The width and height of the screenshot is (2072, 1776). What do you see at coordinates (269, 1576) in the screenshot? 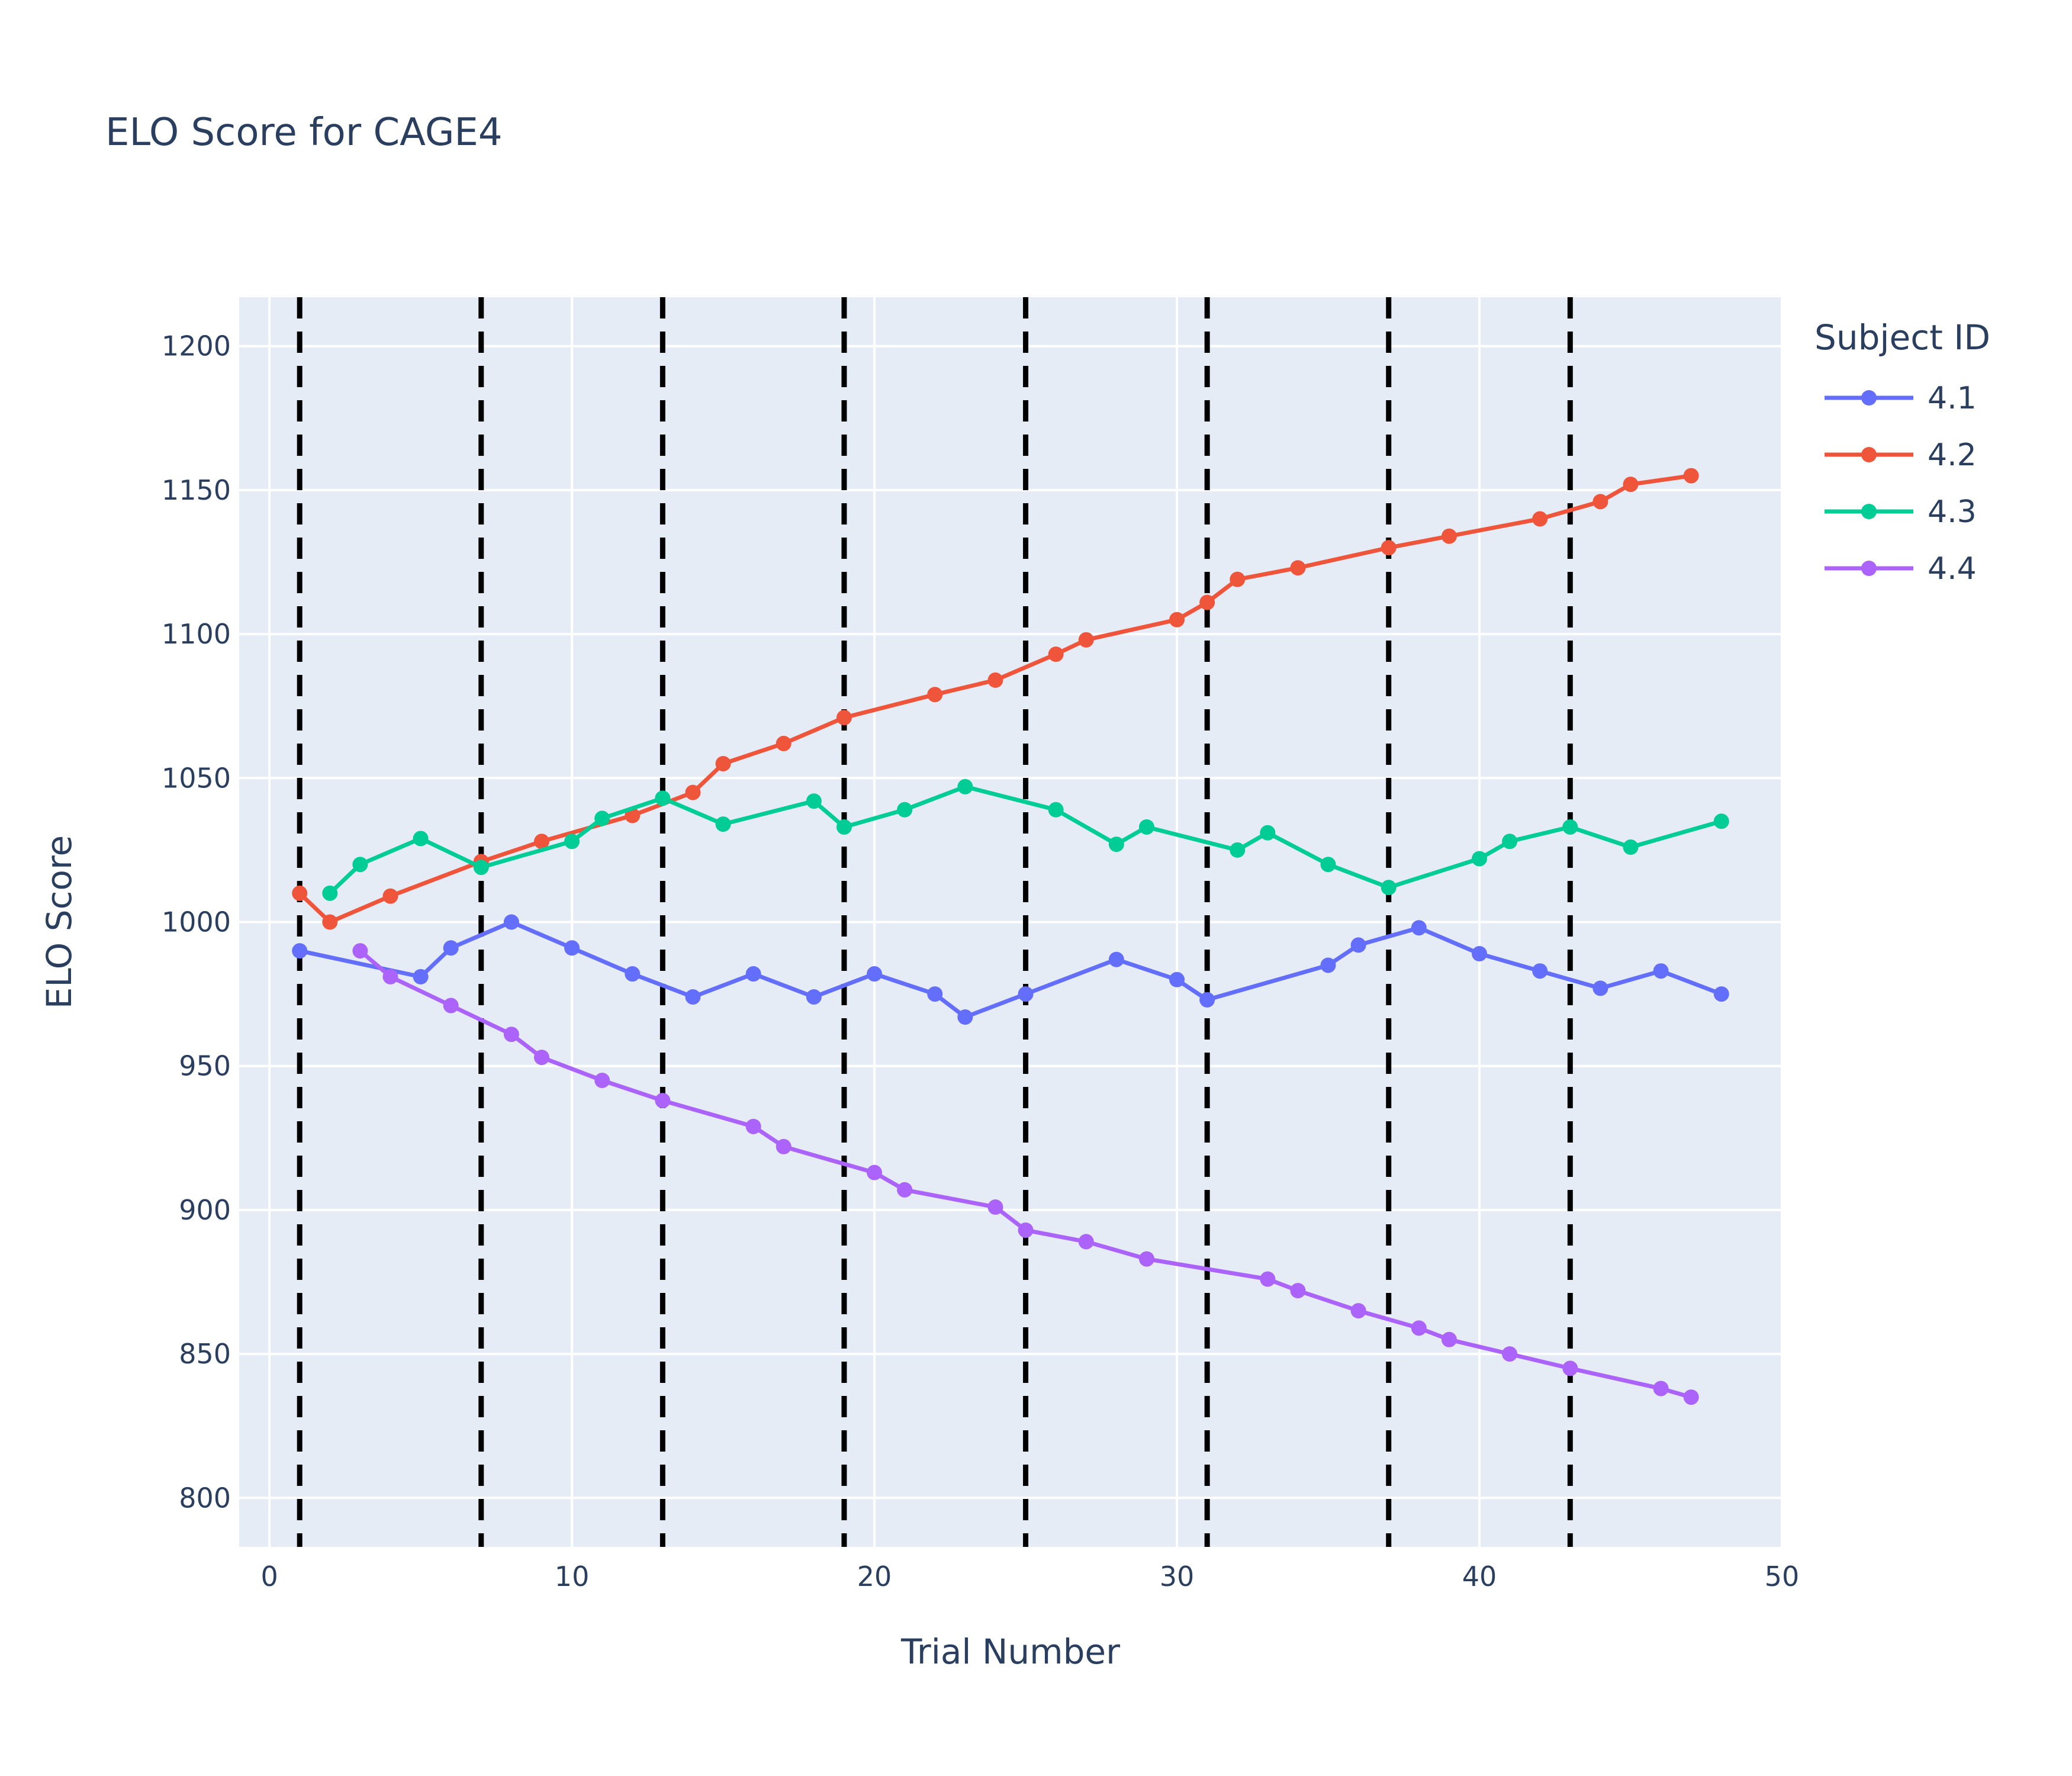
I see `x-tick-label: 0` at bounding box center [269, 1576].